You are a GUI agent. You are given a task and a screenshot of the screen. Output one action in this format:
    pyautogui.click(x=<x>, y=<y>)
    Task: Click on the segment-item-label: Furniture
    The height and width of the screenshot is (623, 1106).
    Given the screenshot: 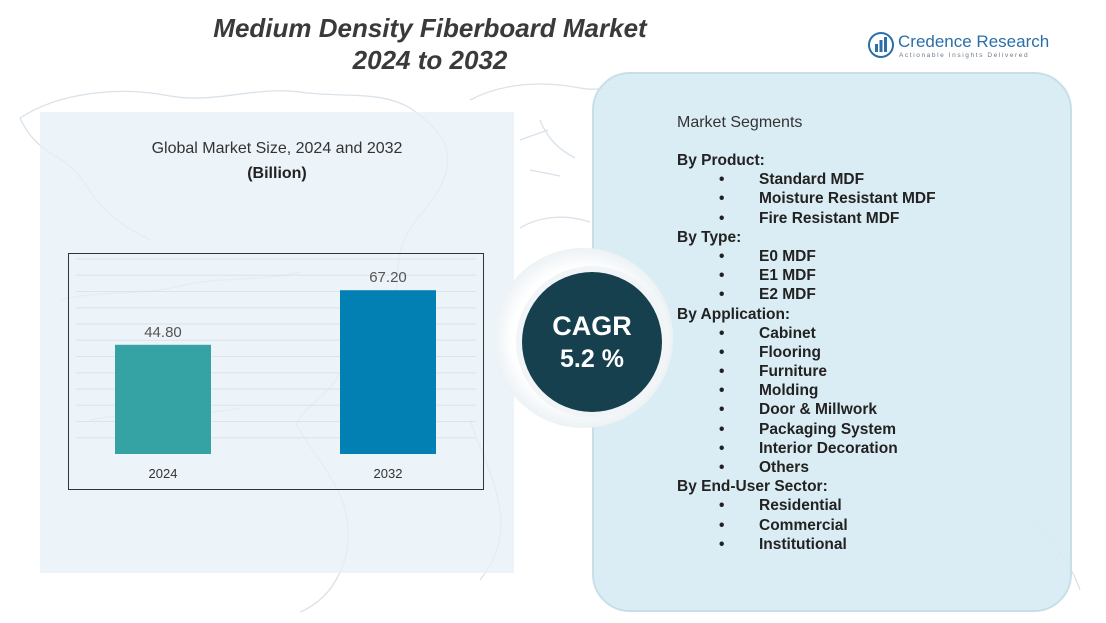 What is the action you would take?
    pyautogui.click(x=793, y=372)
    